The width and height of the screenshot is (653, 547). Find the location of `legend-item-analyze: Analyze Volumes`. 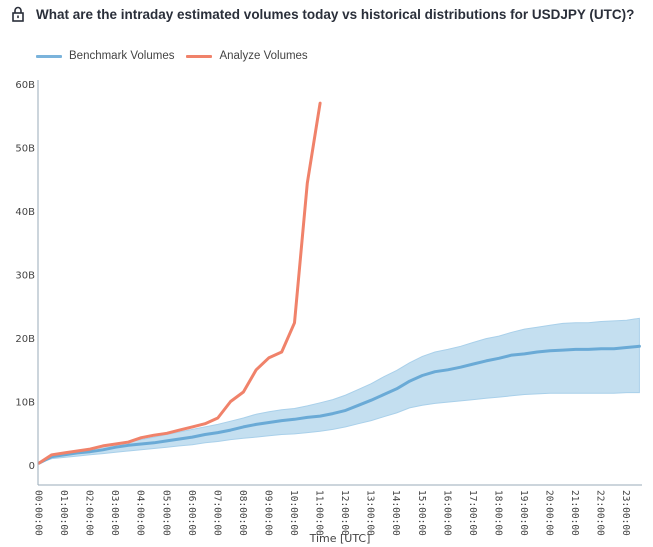

legend-item-analyze: Analyze Volumes is located at coordinates (247, 56).